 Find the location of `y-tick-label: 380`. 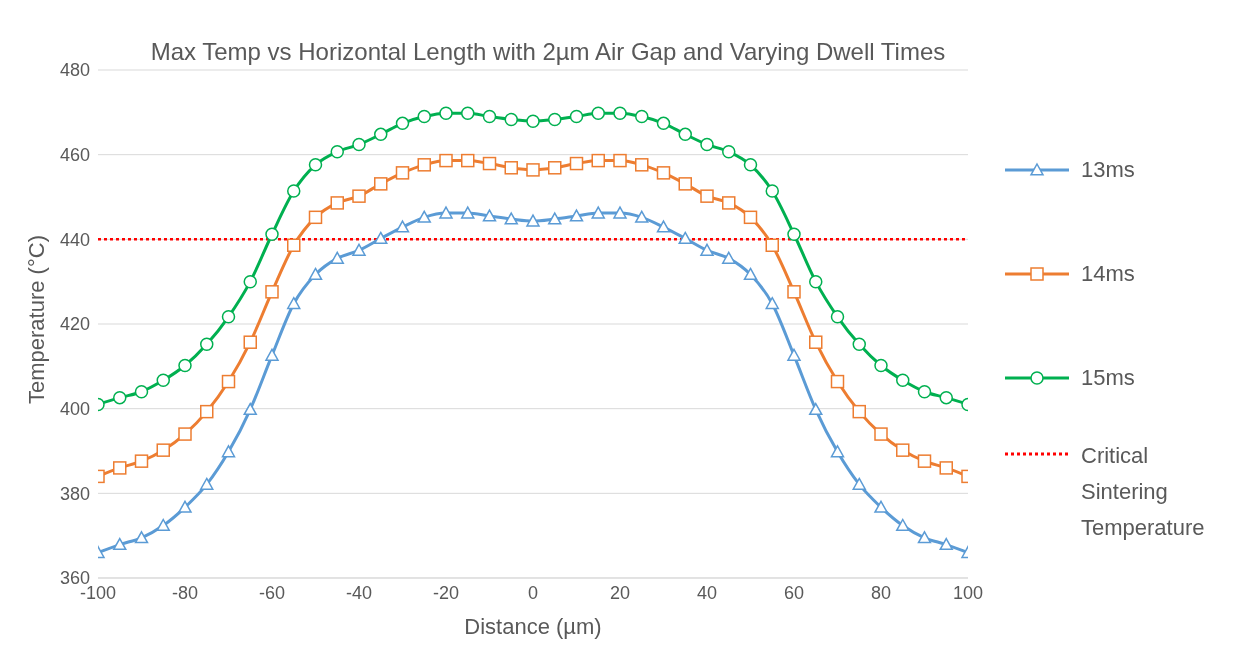

y-tick-label: 380 is located at coordinates (74, 493).